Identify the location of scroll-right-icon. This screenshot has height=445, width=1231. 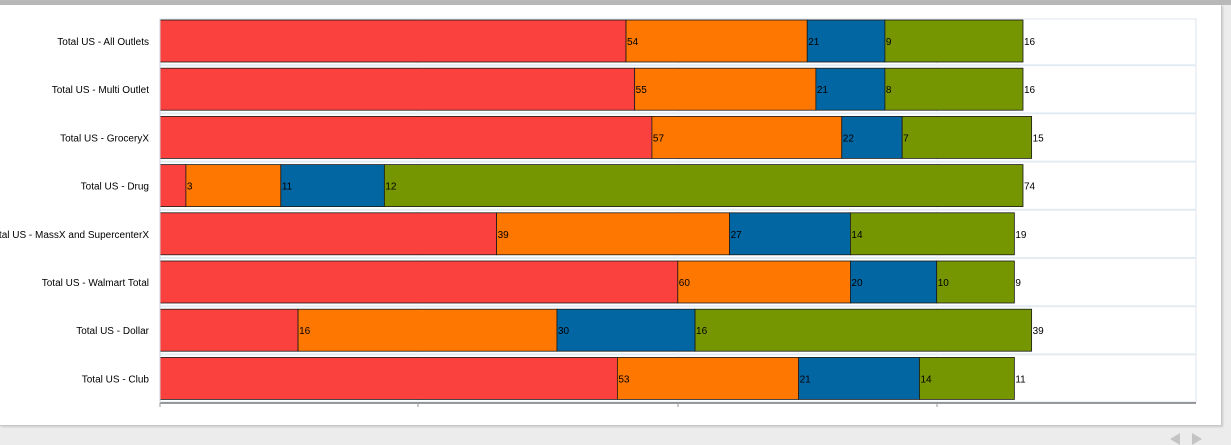
(1197, 439).